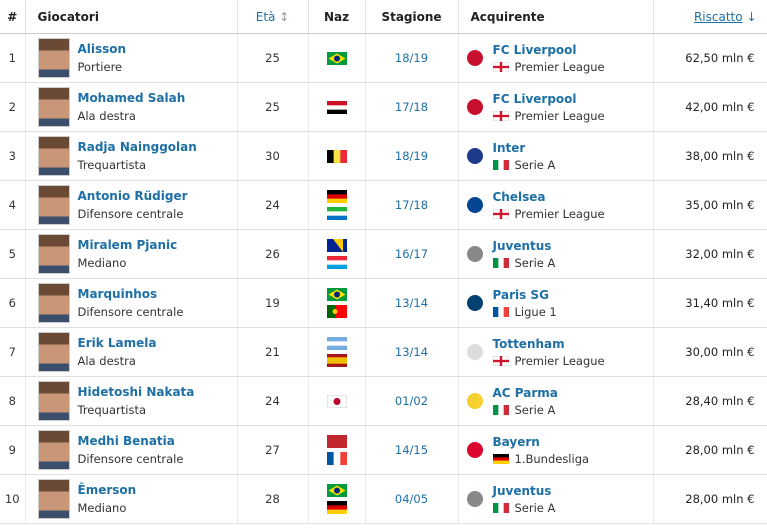  Describe the element at coordinates (535, 311) in the screenshot. I see `league-name: Ligue 1` at that location.